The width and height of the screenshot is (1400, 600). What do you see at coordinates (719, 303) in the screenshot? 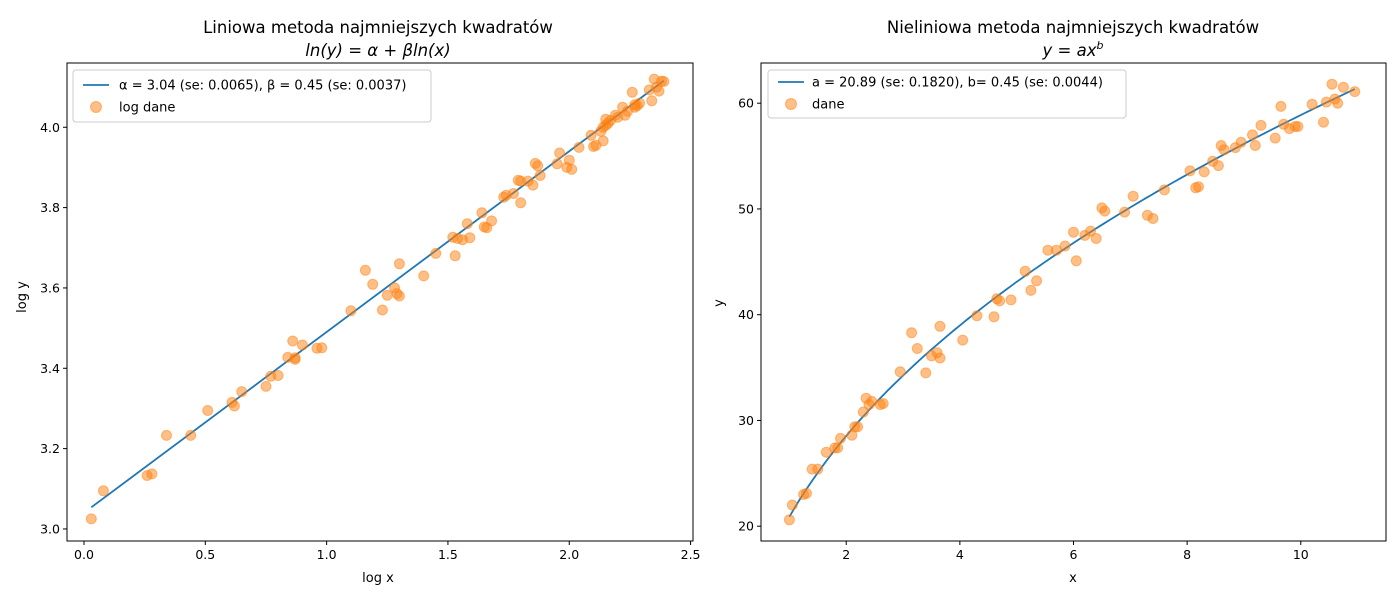
I see `y-axis-label: y` at bounding box center [719, 303].